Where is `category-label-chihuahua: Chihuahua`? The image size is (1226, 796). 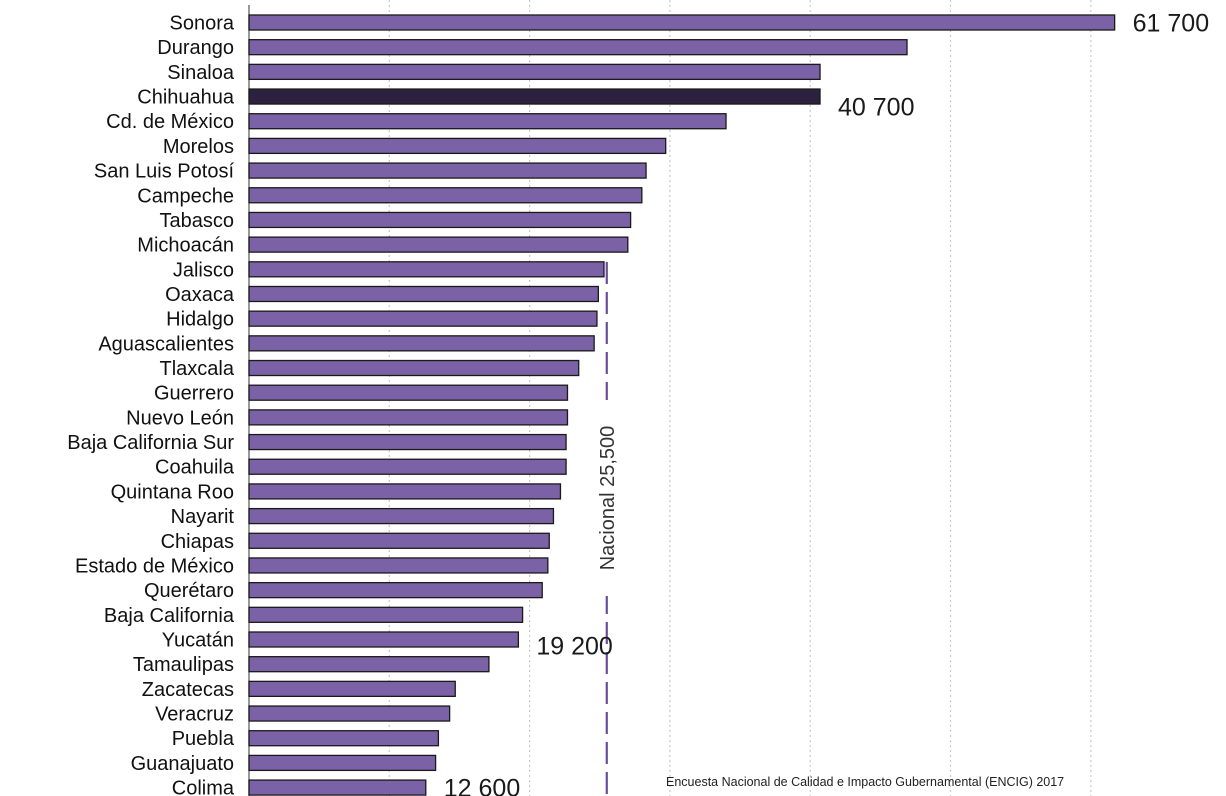
category-label-chihuahua: Chihuahua is located at coordinates (186, 98).